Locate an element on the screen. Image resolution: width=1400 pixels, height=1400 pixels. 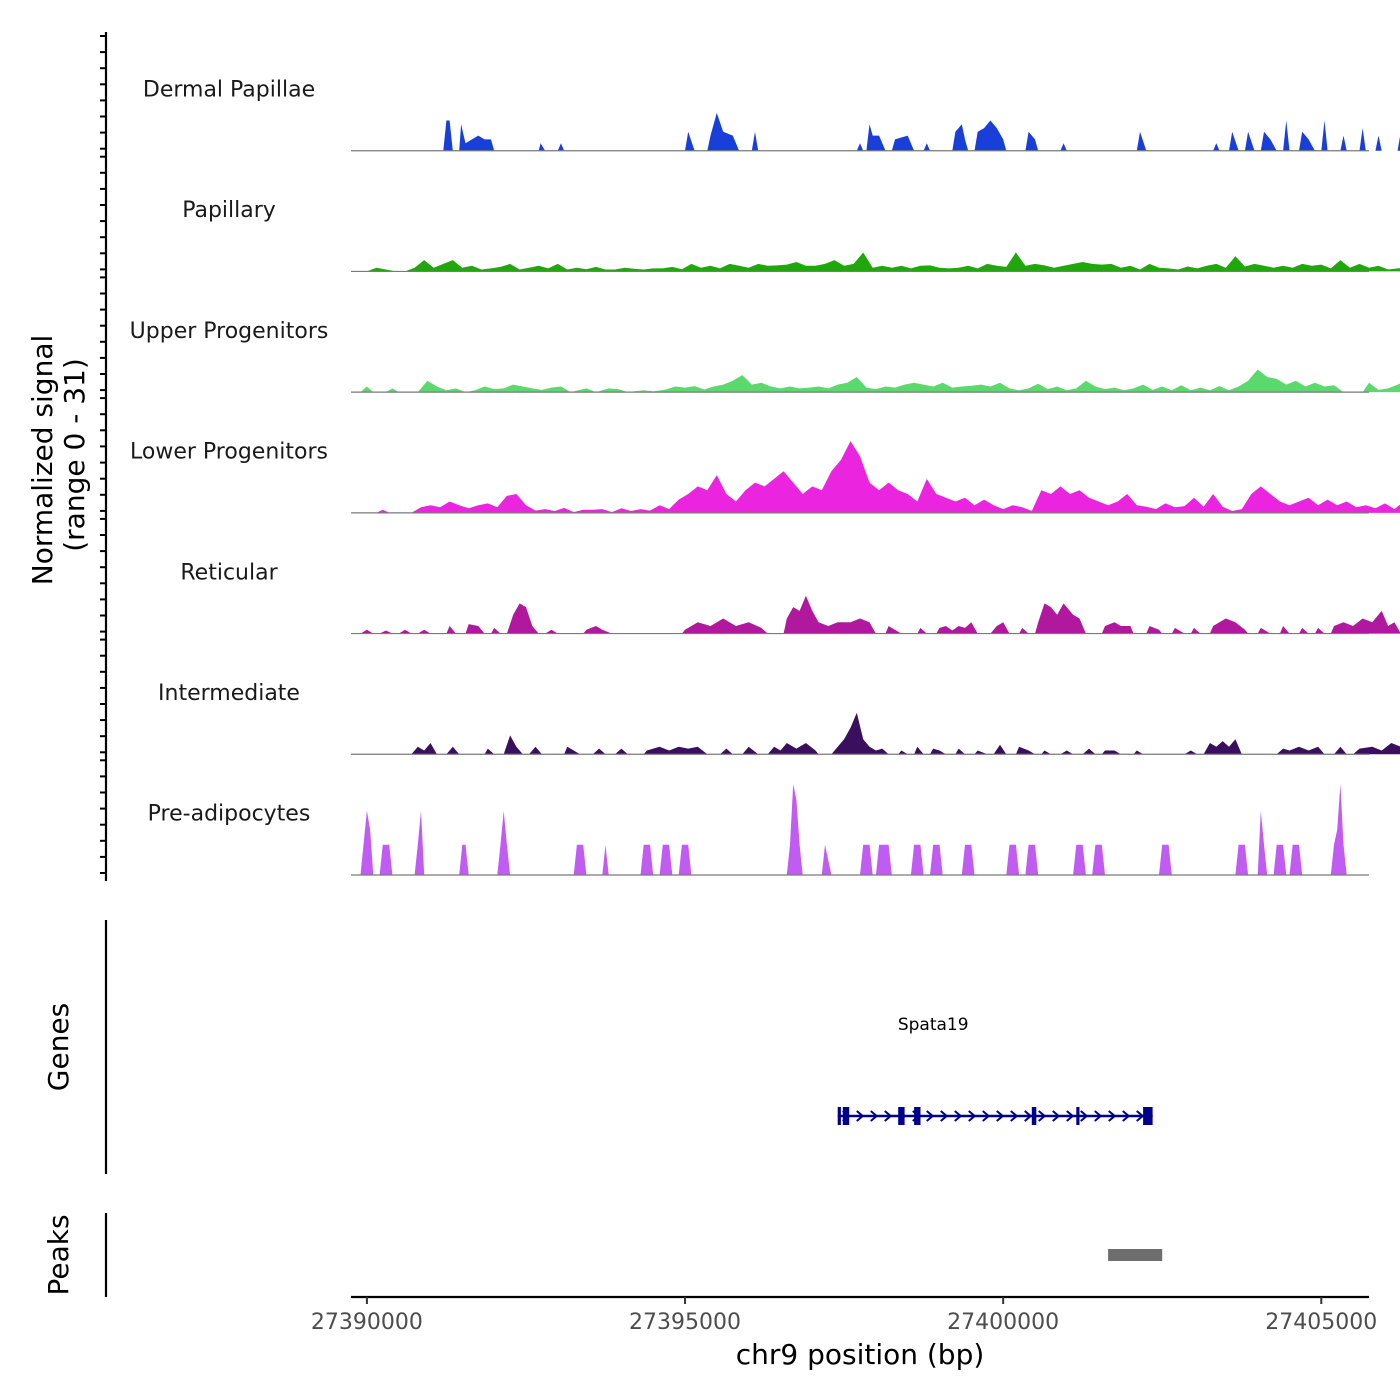
gene-label: Spata19 is located at coordinates (933, 1025).